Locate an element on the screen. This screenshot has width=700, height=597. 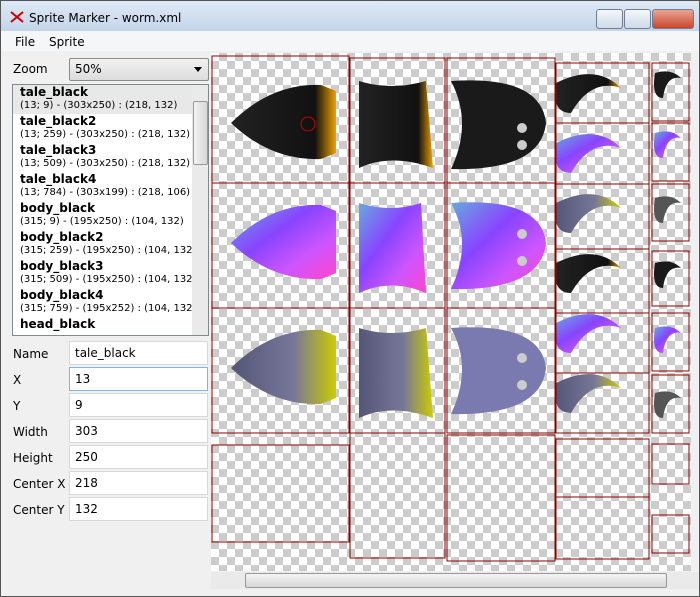
sprite-name: tale_black is located at coordinates (54, 92).